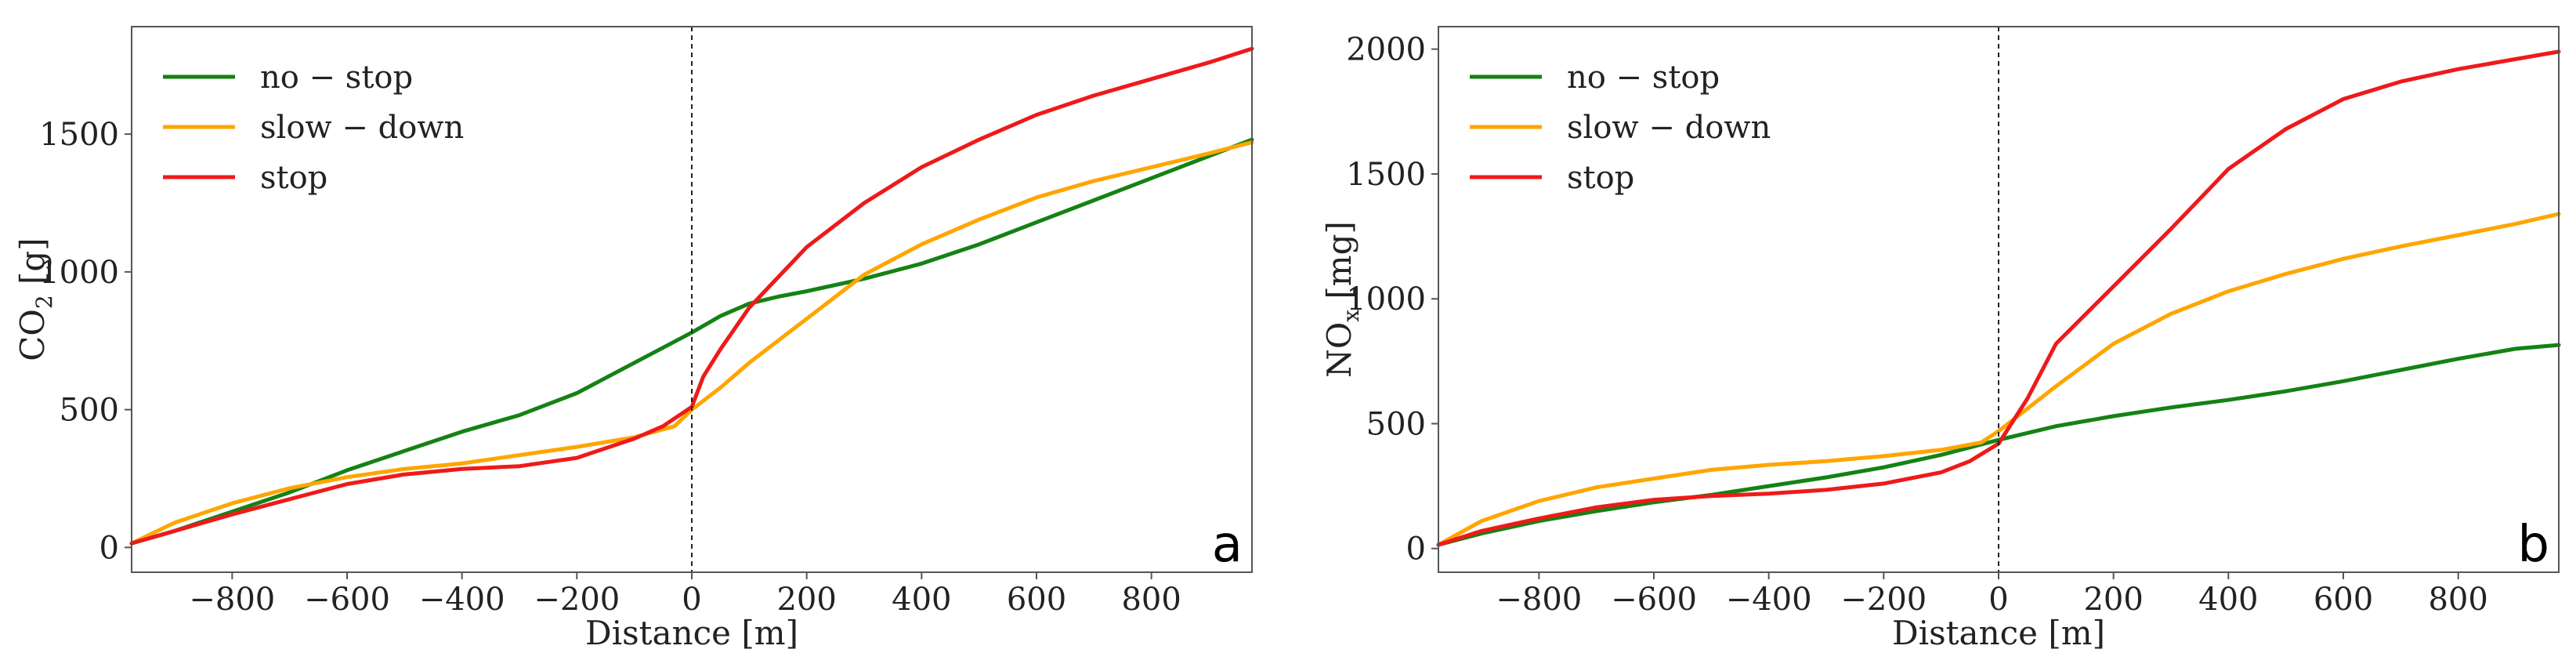 The height and width of the screenshot is (671, 2576). What do you see at coordinates (32, 335) in the screenshot?
I see `panel-a-y-label-main: CO` at bounding box center [32, 335].